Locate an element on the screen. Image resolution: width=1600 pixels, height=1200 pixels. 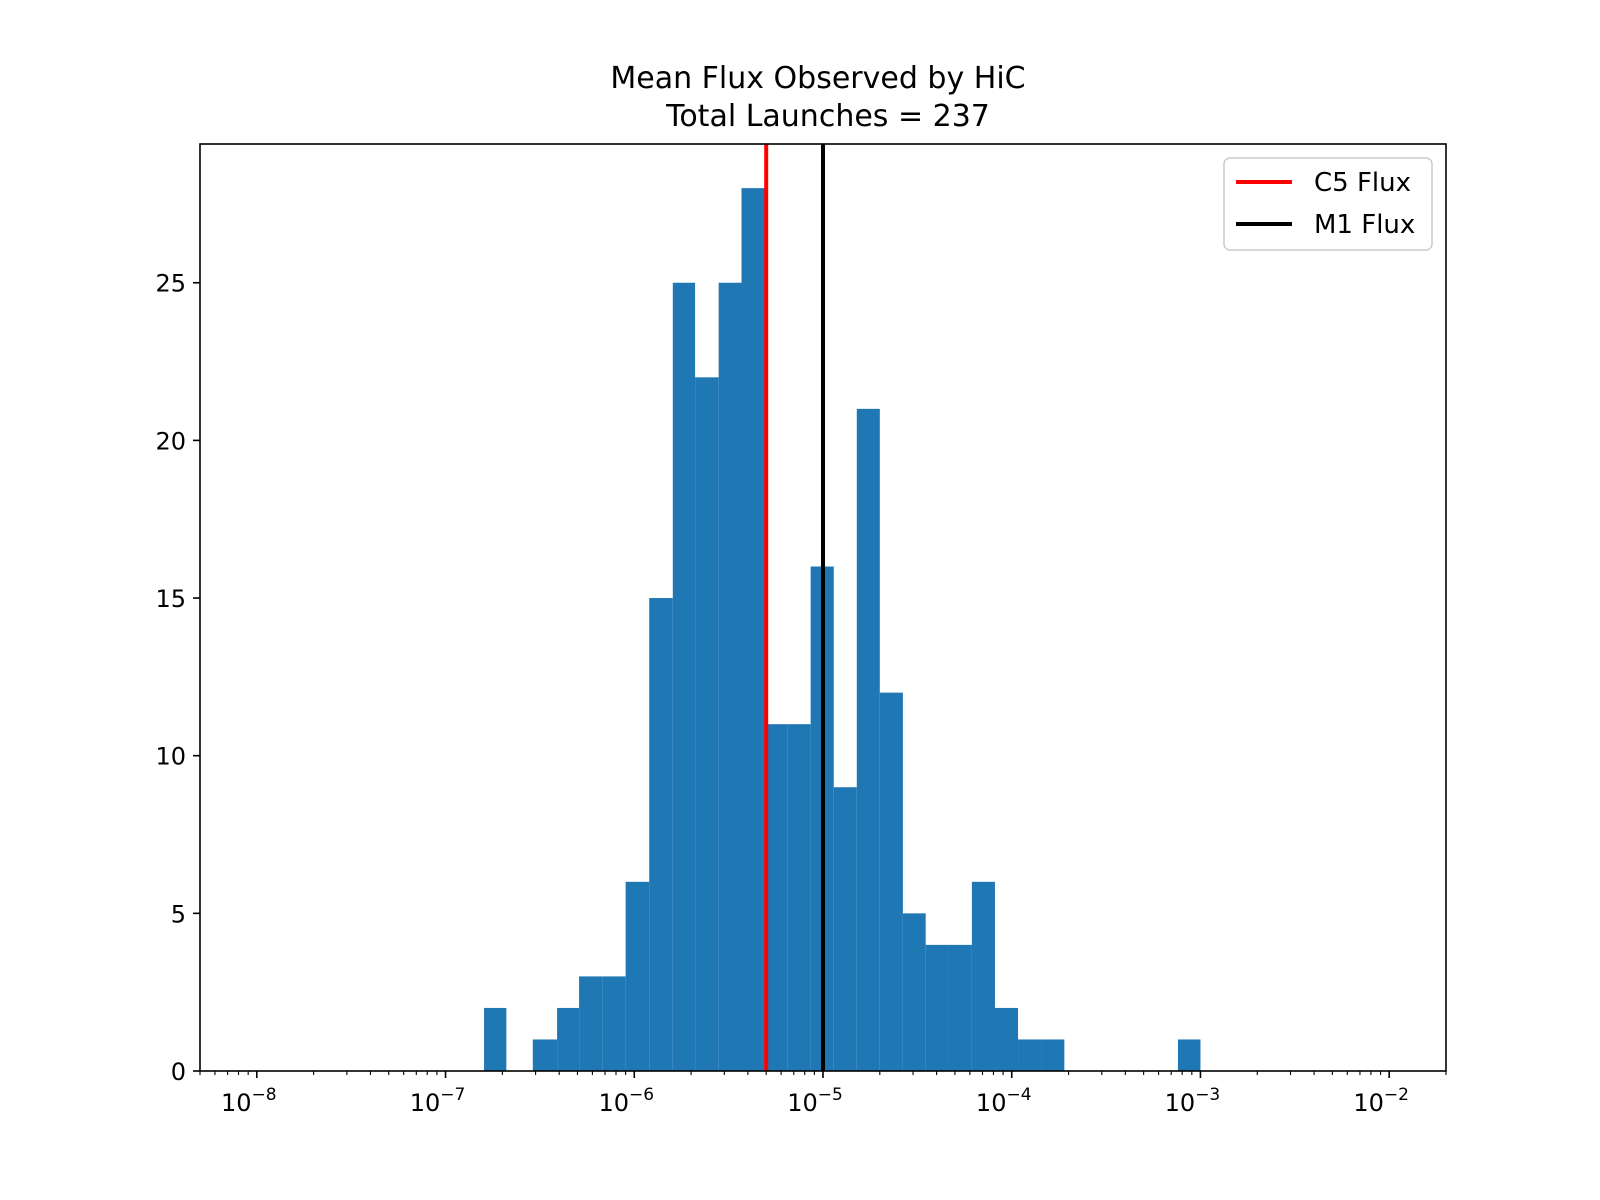
x-tick-label: 10⁻² is located at coordinates (1381, 1101).